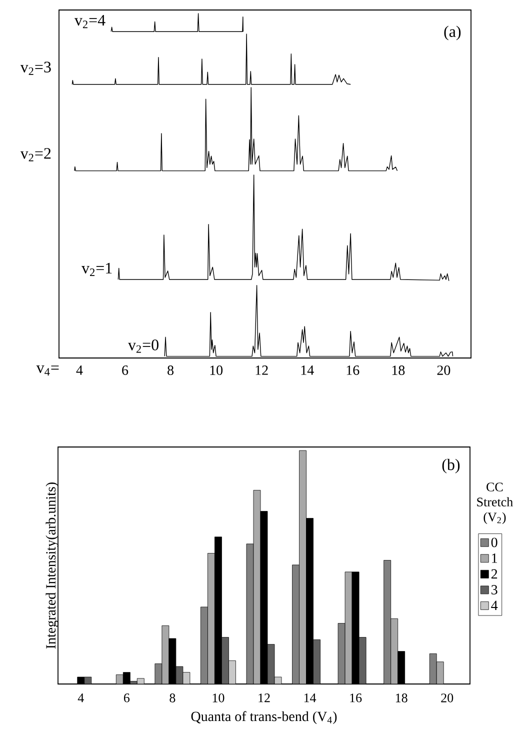  I want to click on legend-label: 0, so click(494, 543).